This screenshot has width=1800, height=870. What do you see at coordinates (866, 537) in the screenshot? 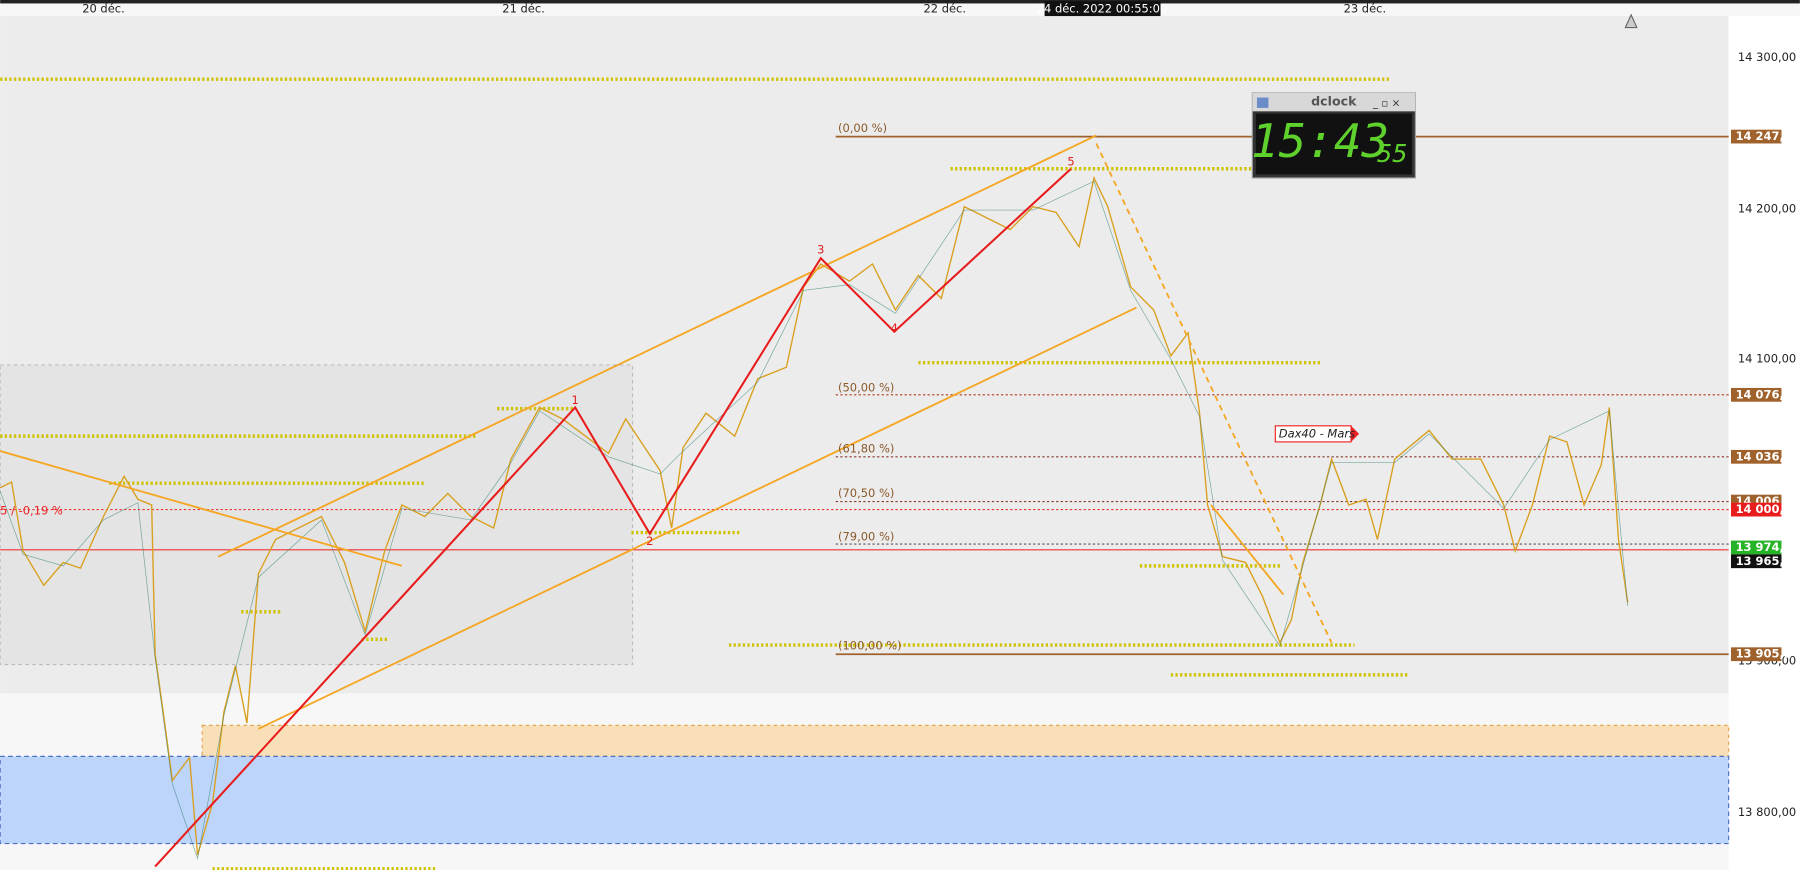
I see `fib-label: (79,00 %)` at bounding box center [866, 537].